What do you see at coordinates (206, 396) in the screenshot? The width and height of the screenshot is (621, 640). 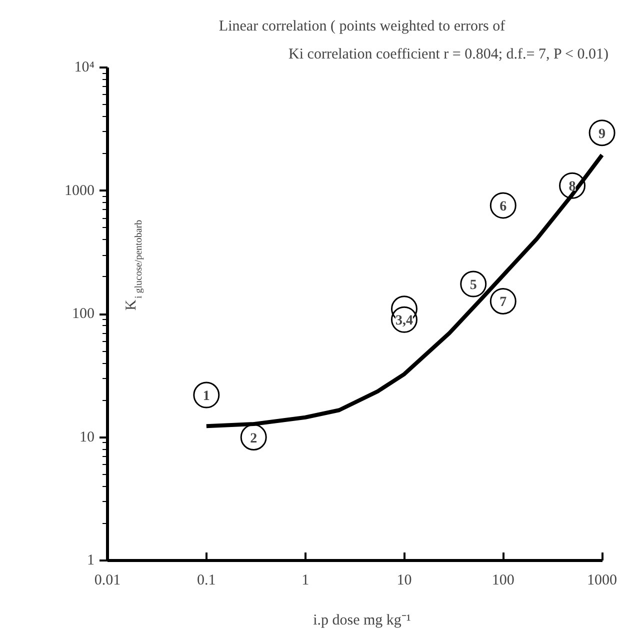 I see `annotation: 1` at bounding box center [206, 396].